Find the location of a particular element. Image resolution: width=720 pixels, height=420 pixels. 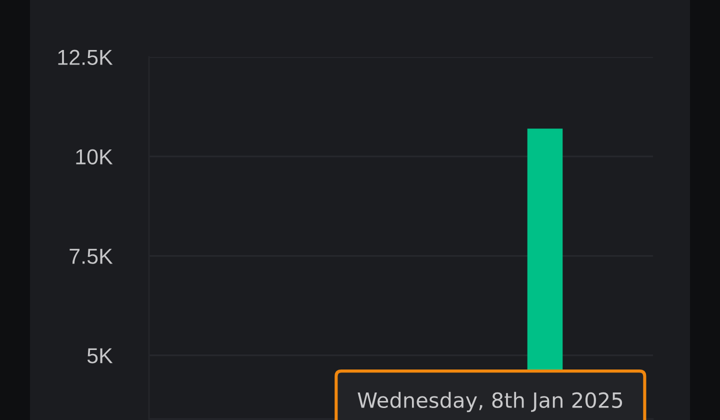

y-tick-label: 7.5K is located at coordinates (91, 256).